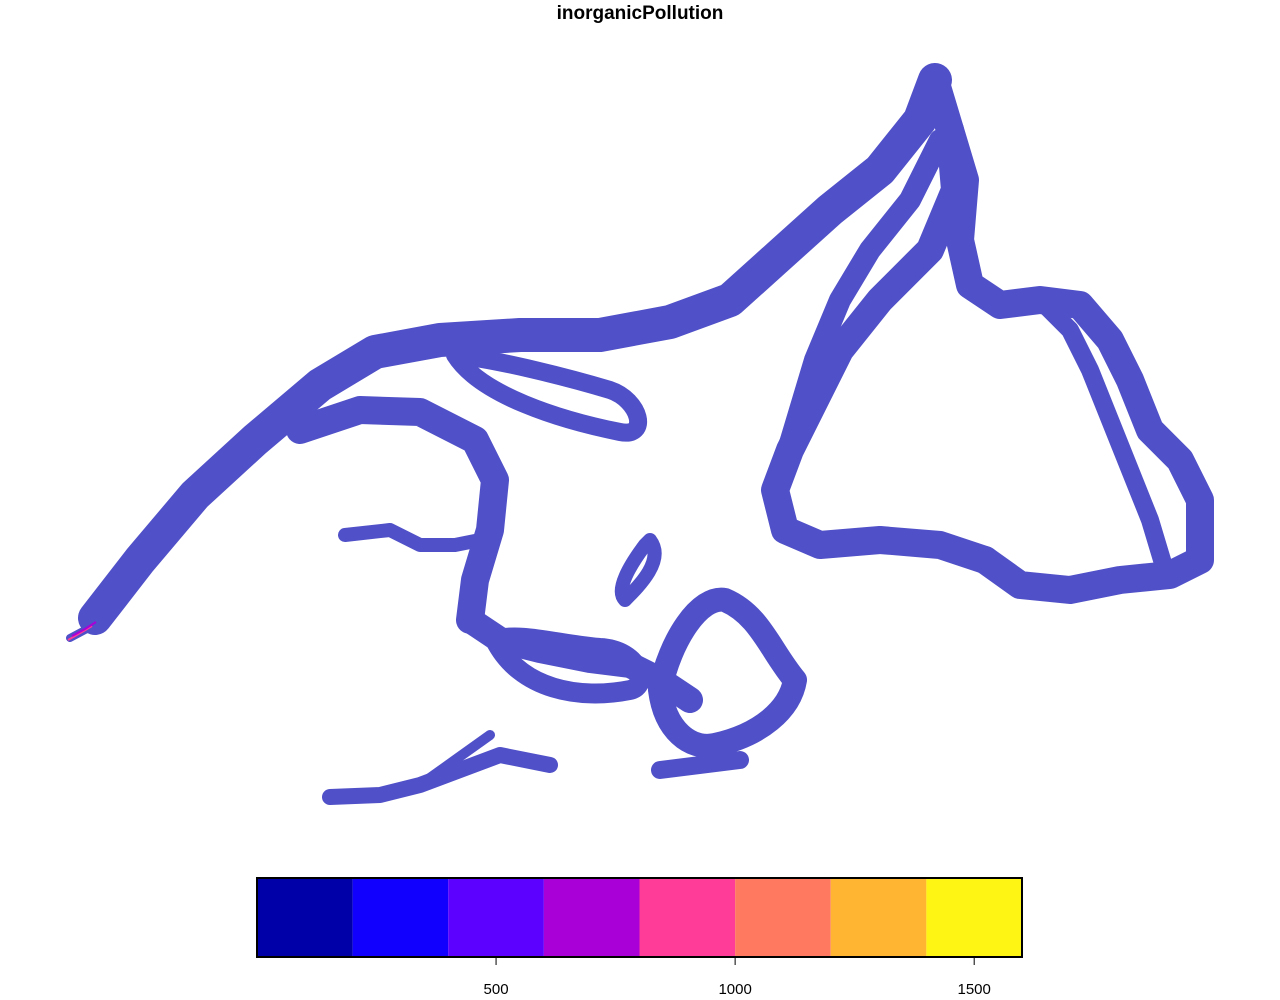 This screenshot has width=1280, height=1000. I want to click on southwest-arm, so click(440, 776).